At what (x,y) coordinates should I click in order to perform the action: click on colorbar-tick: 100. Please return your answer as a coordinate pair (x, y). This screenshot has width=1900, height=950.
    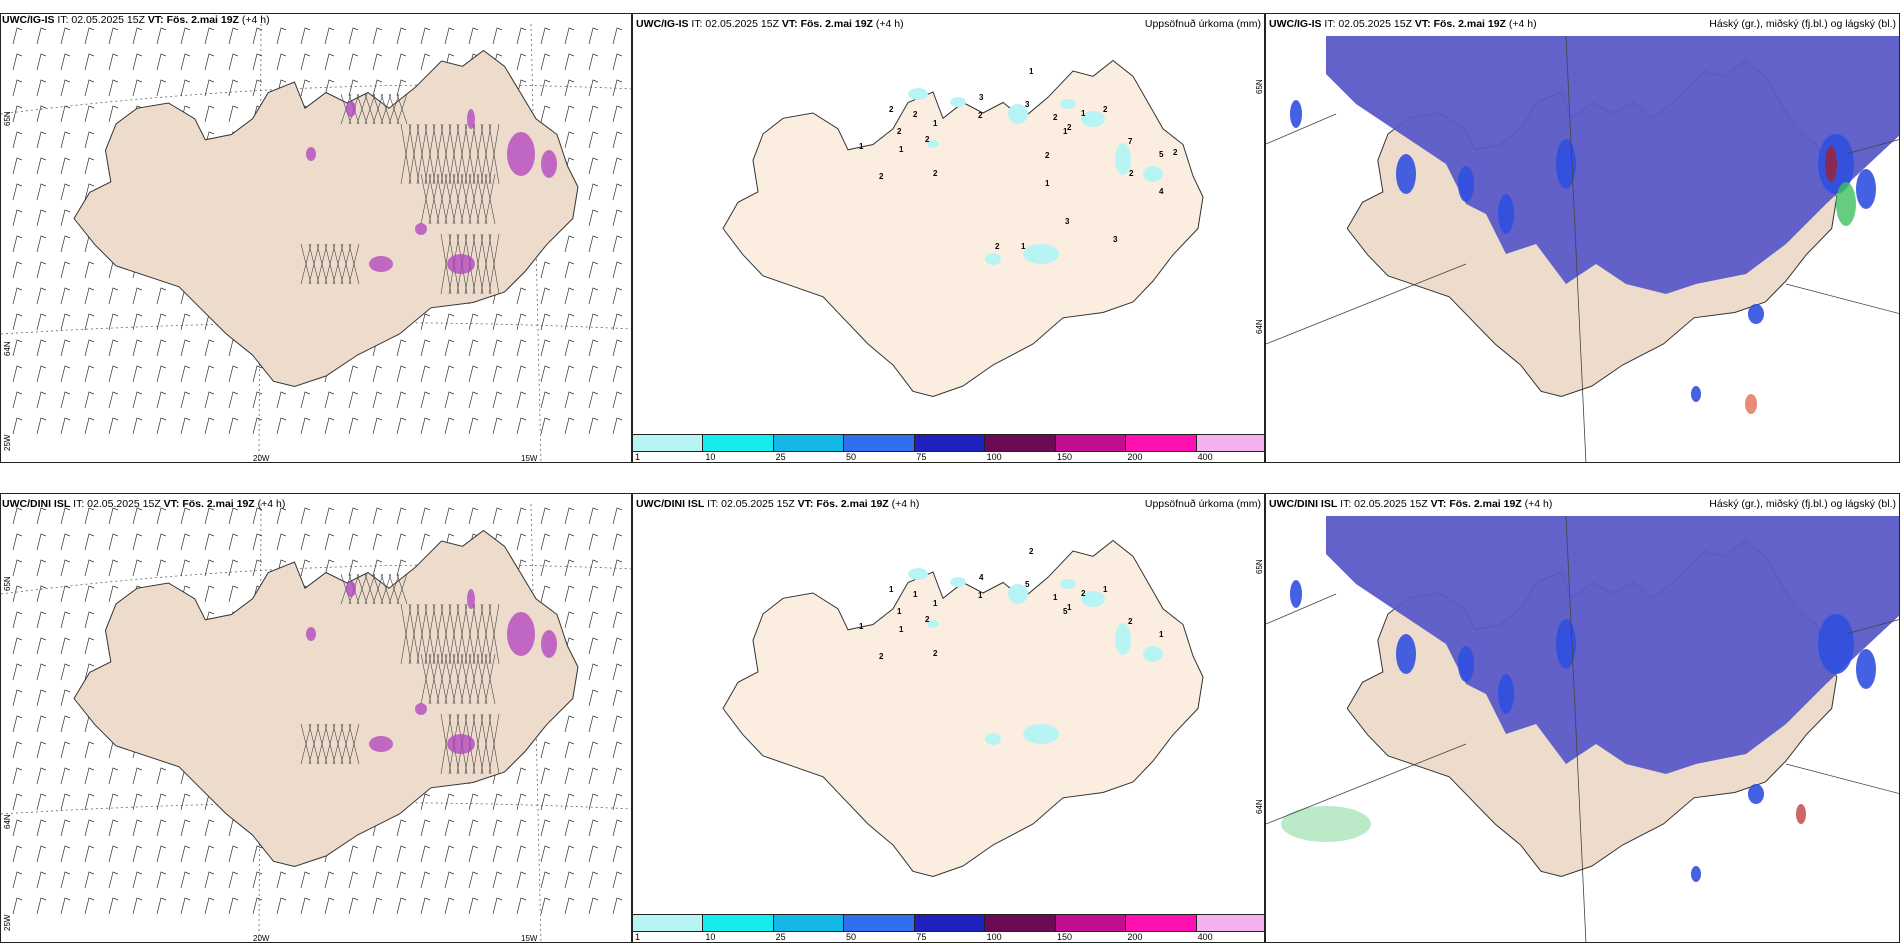
    Looking at the image, I should click on (994, 937).